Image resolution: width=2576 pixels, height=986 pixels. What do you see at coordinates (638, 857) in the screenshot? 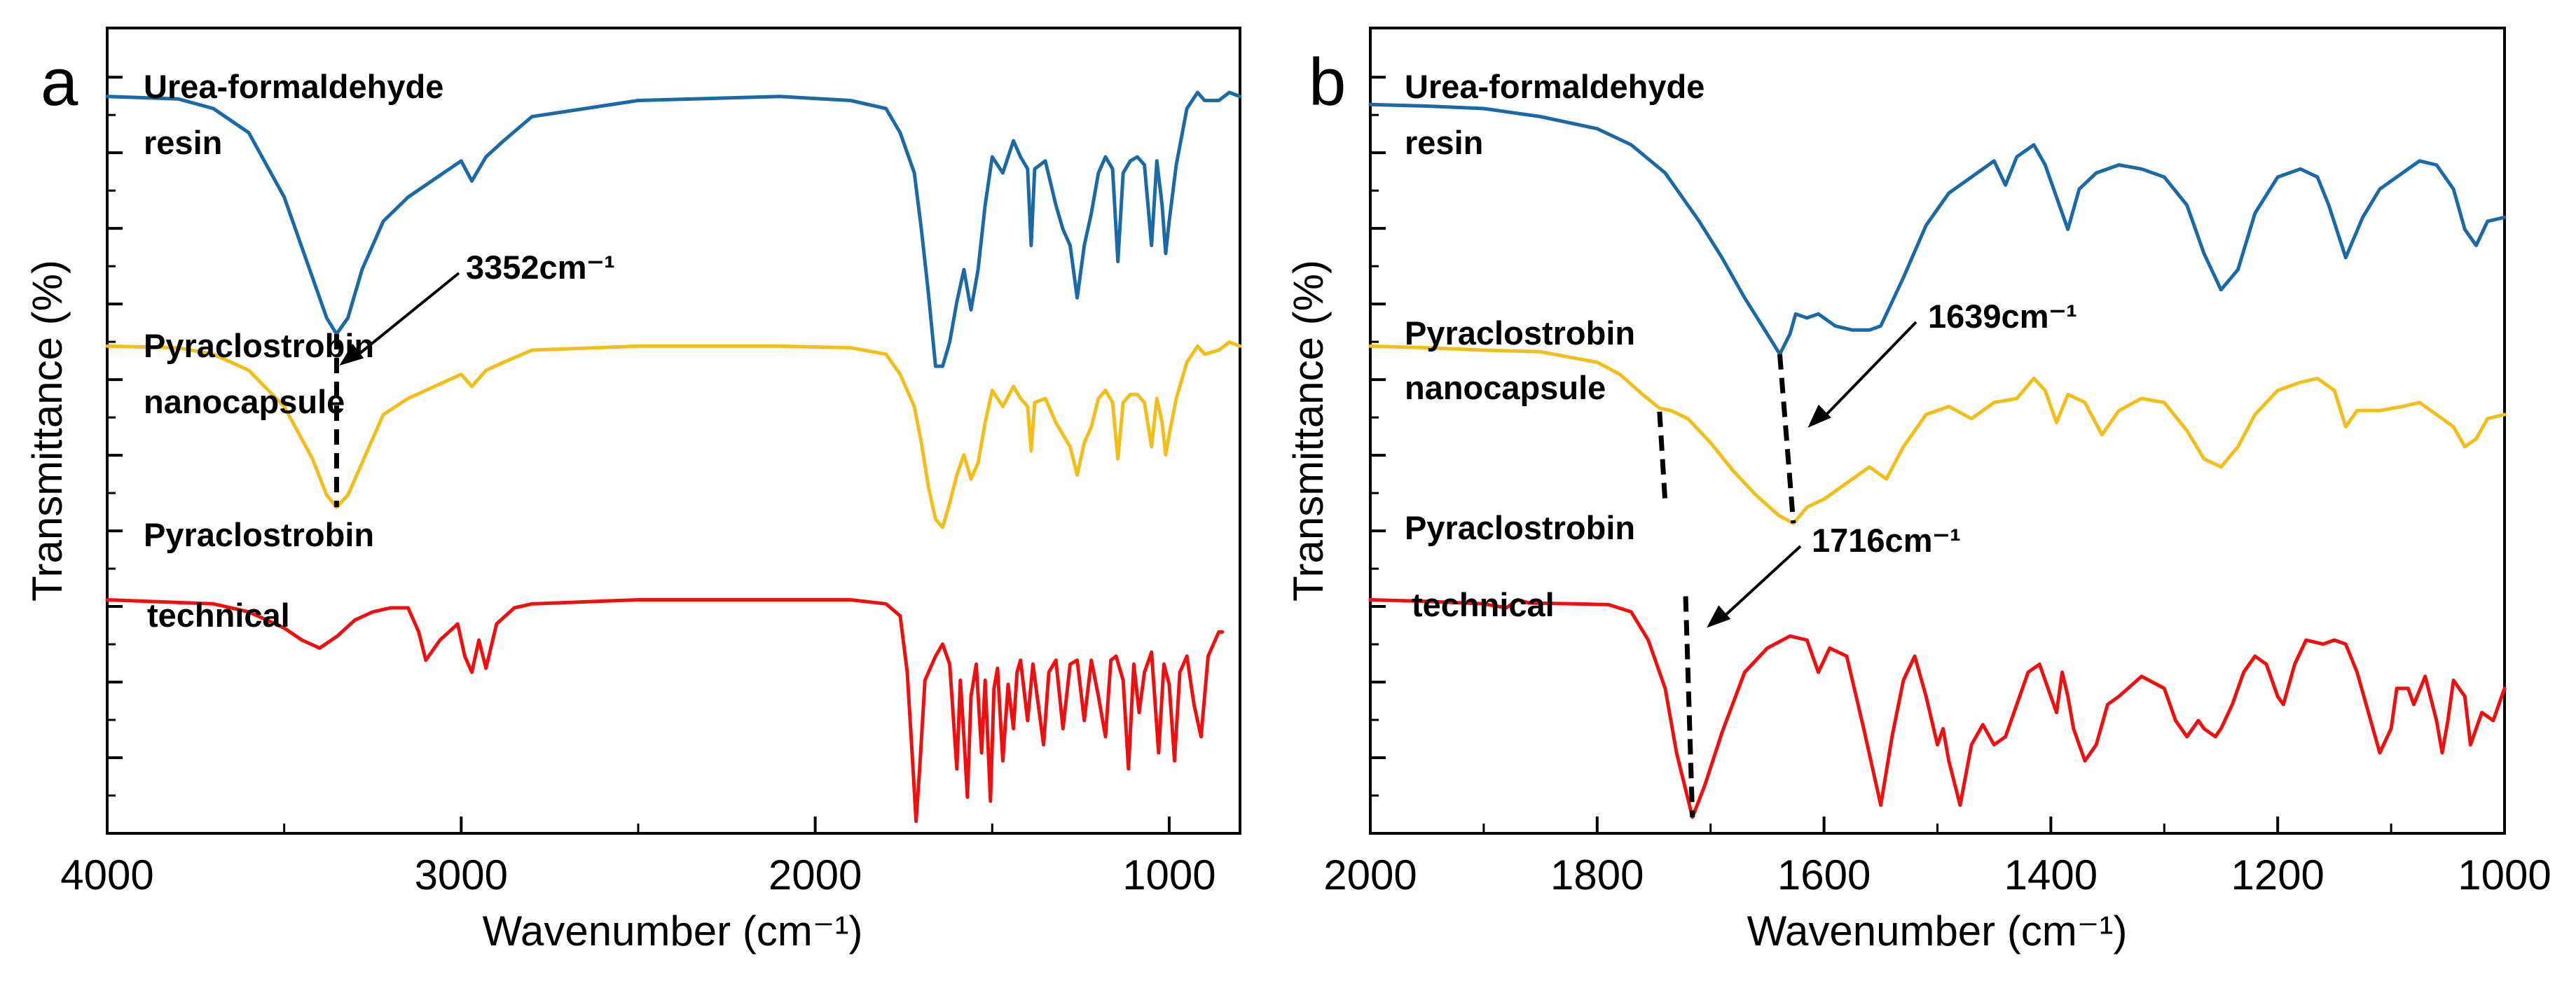
I see `x-ticks-a: 4000 3000 2000 1000` at bounding box center [638, 857].